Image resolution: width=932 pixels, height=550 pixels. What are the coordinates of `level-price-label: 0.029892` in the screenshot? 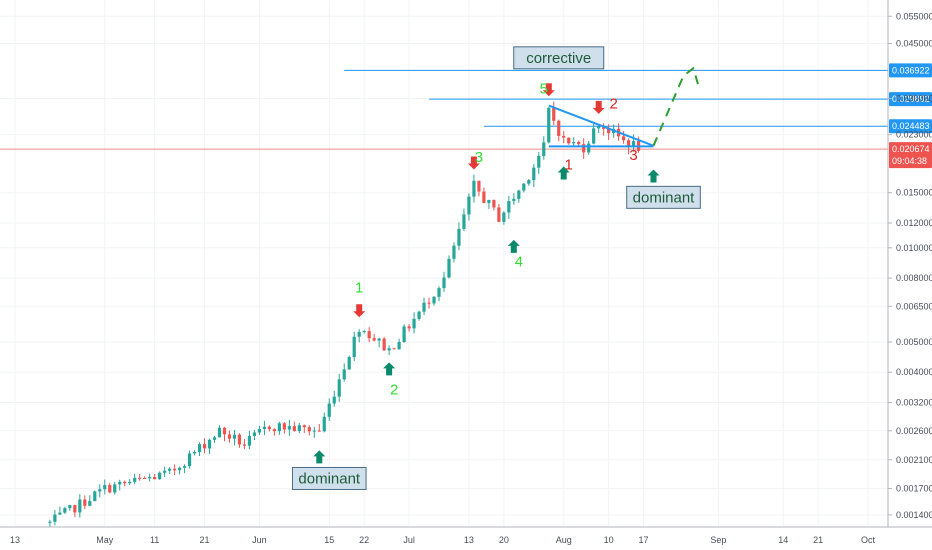 It's located at (911, 99).